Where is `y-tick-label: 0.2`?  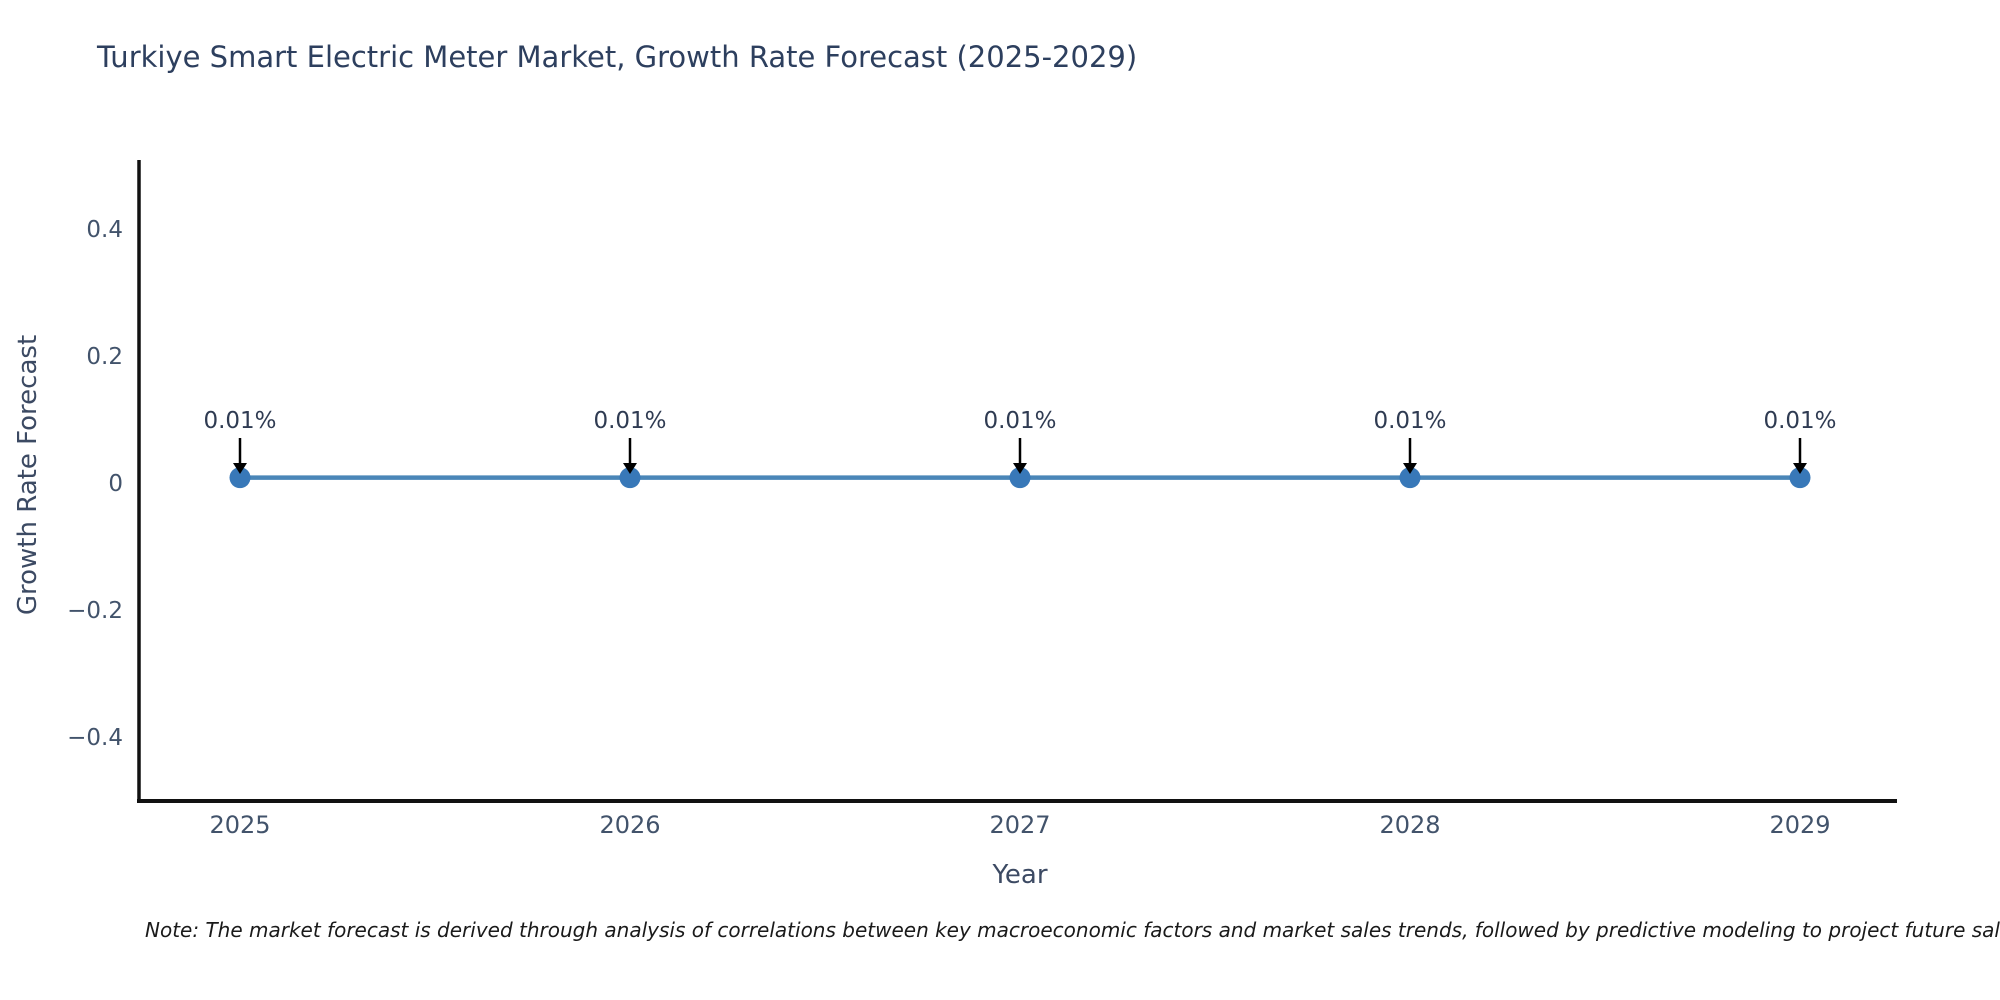
y-tick-label: 0.2 is located at coordinates (104, 357).